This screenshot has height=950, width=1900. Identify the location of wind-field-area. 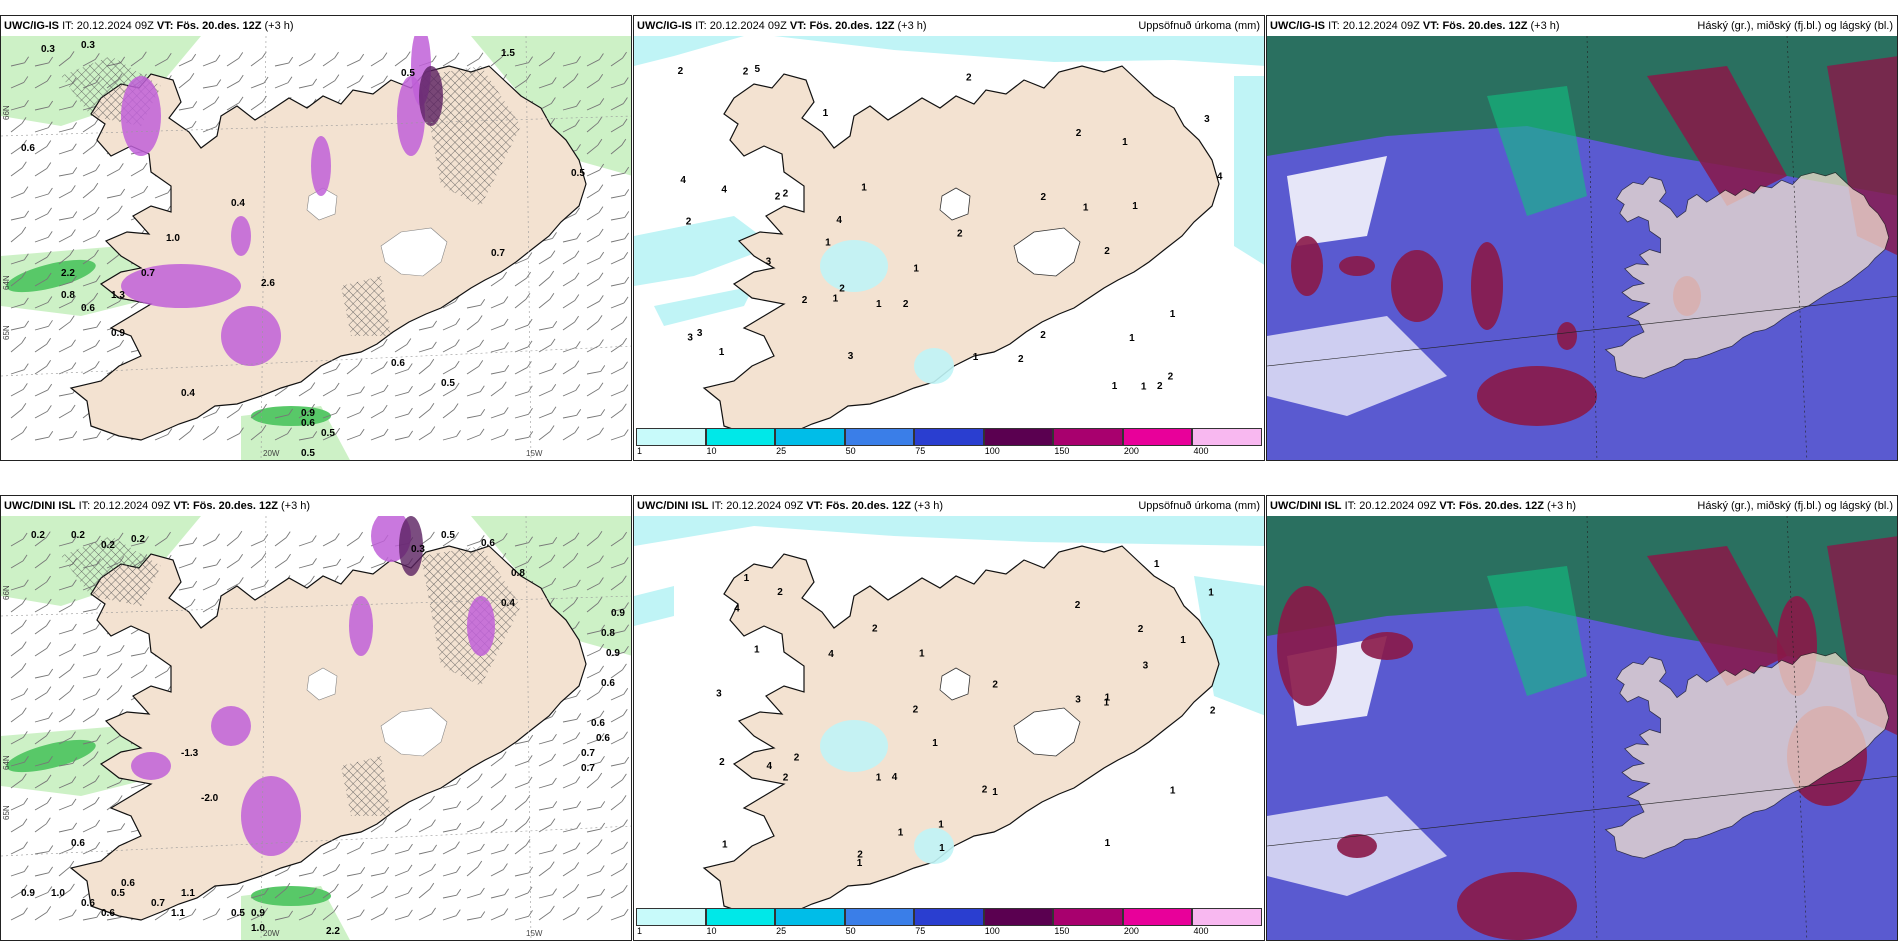
(51, 276).